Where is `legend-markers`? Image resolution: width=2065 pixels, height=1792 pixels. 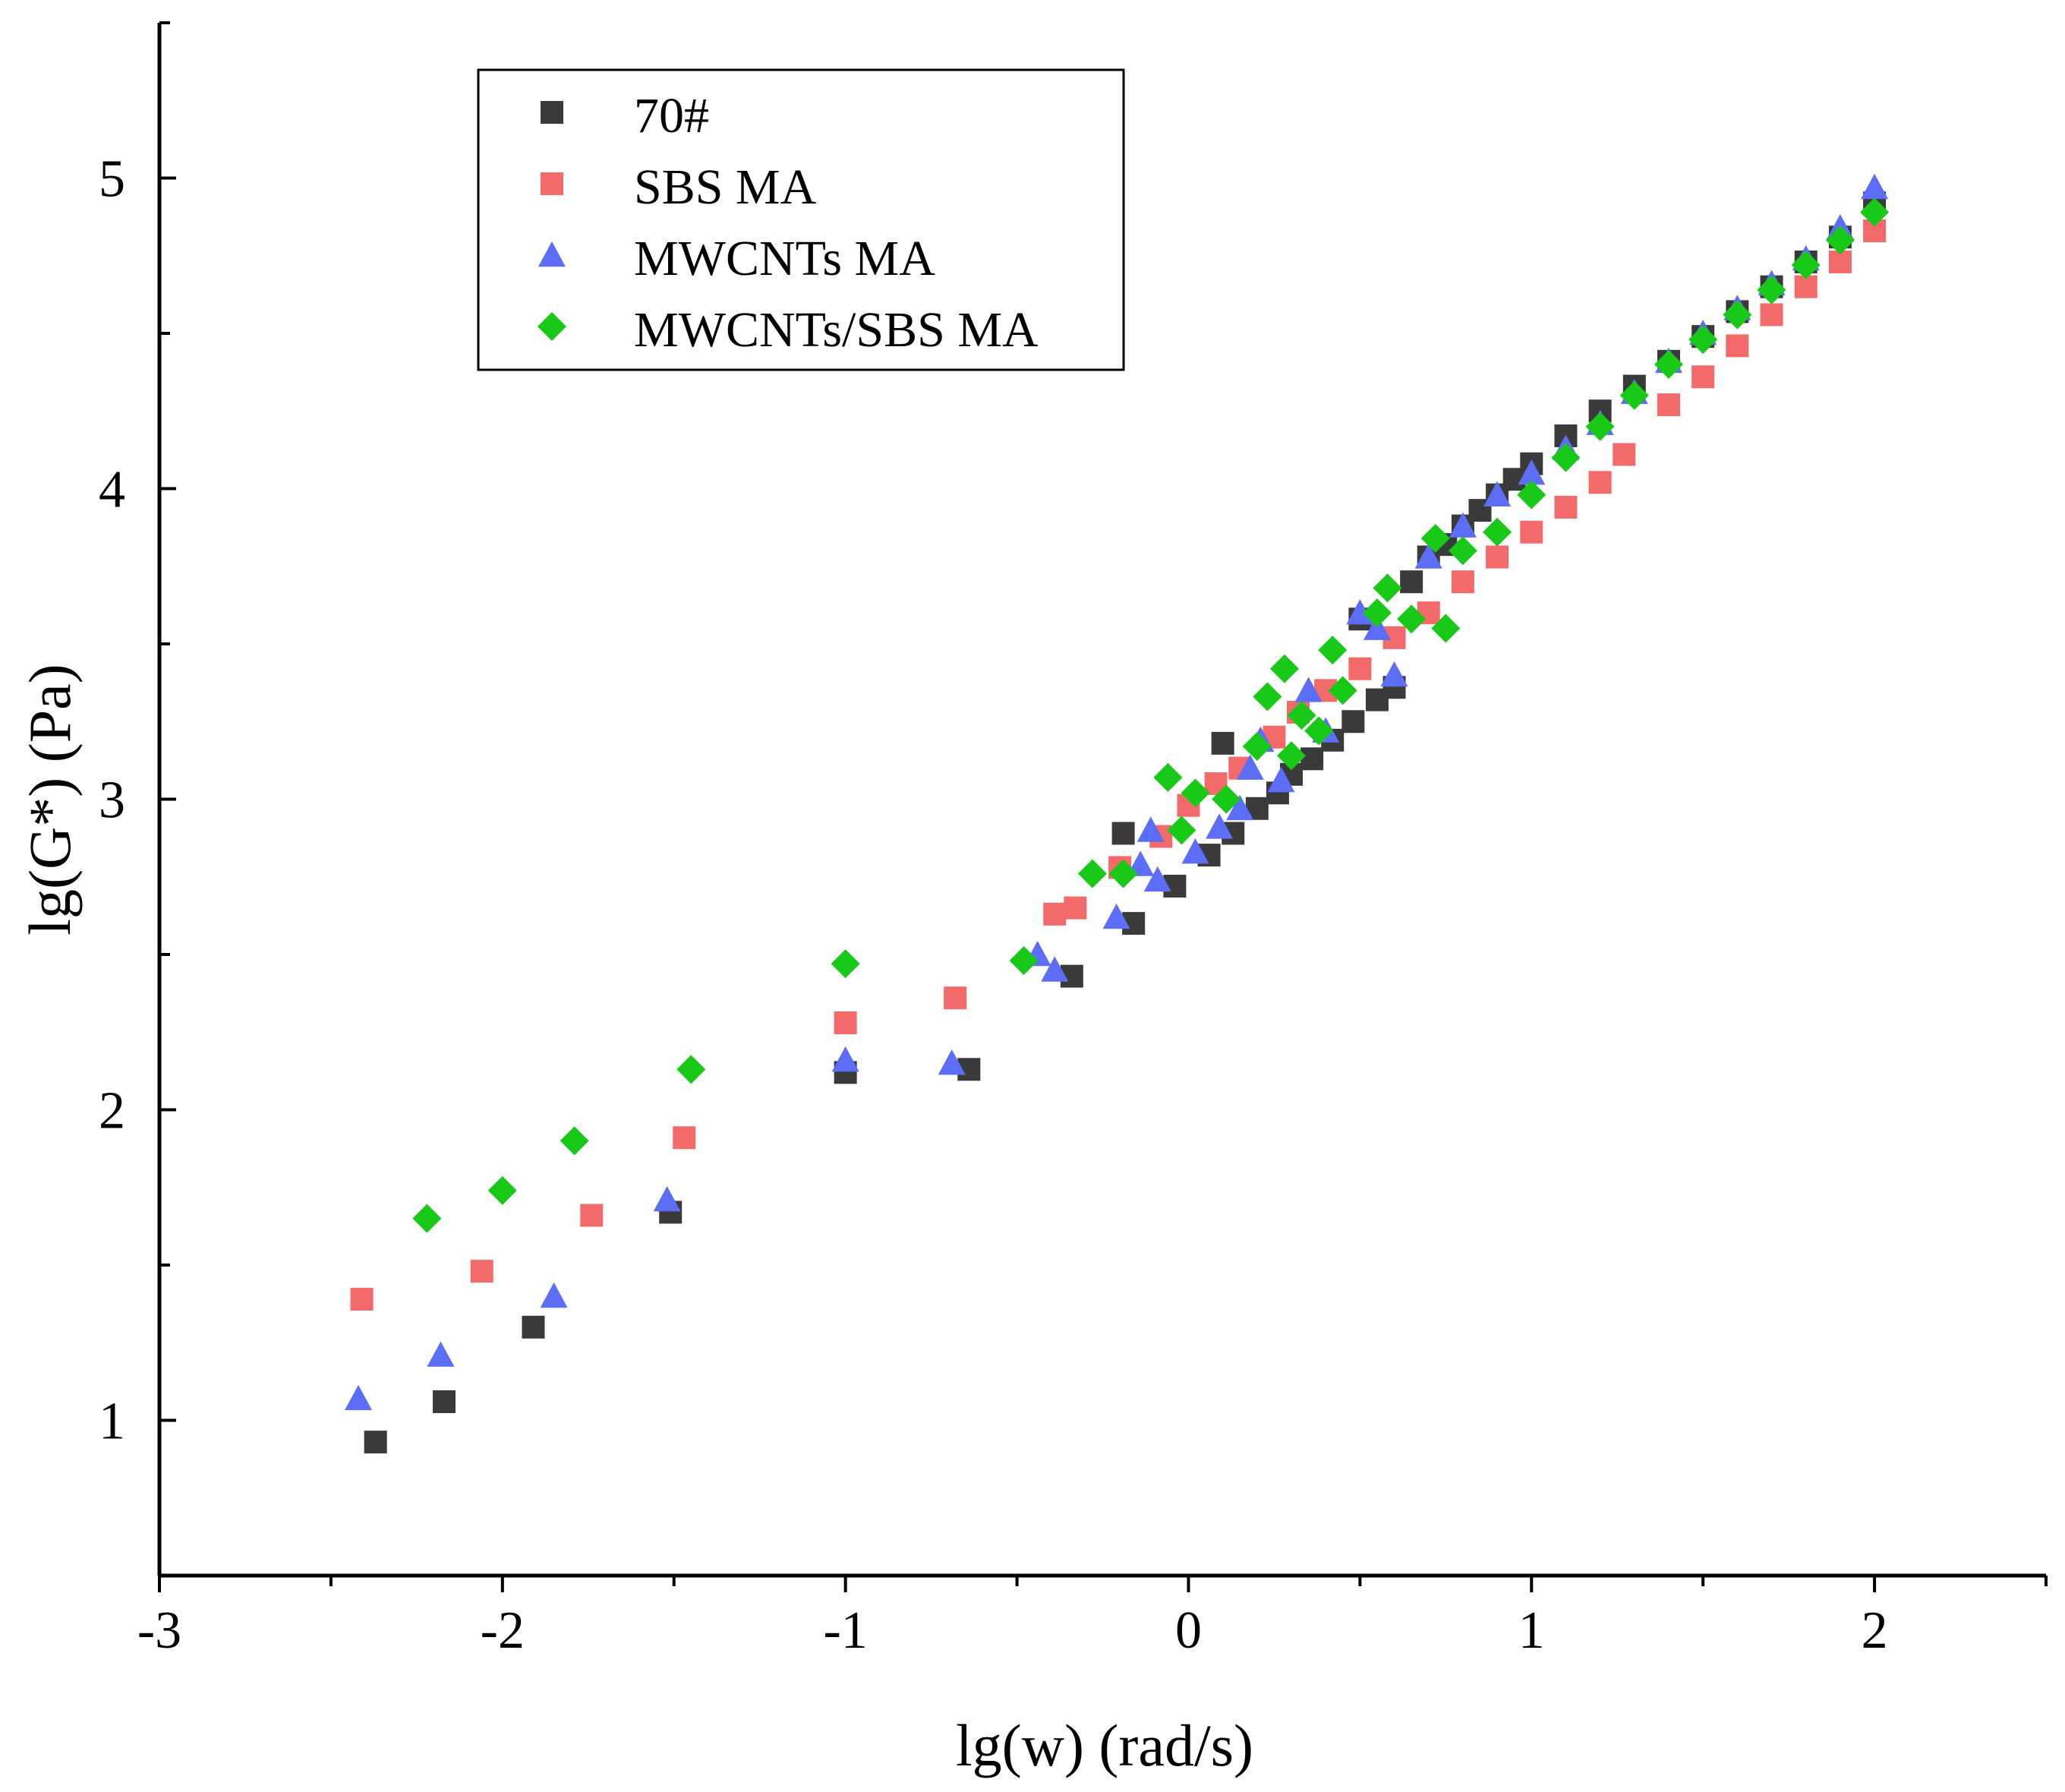 legend-markers is located at coordinates (552, 221).